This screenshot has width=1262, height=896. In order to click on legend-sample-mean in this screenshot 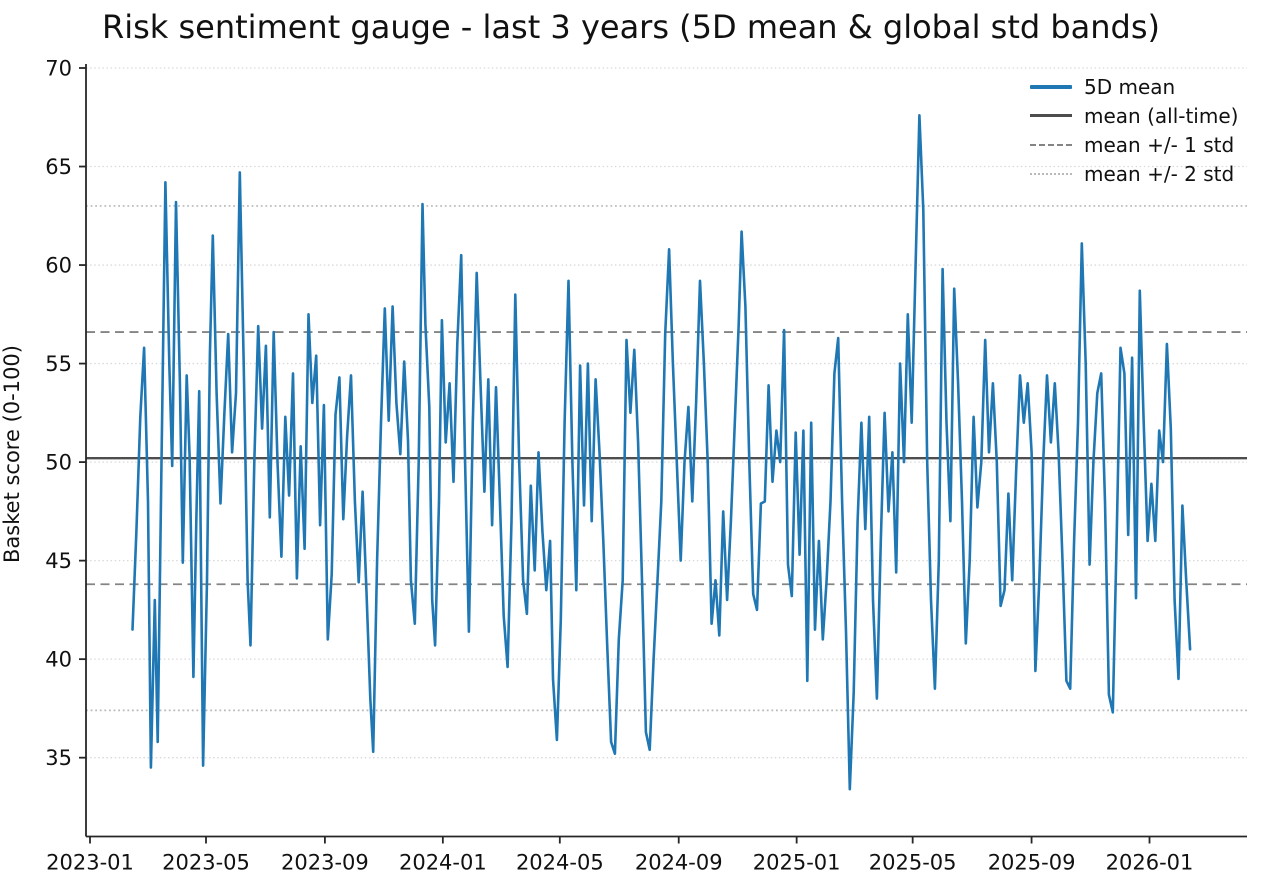, I will do `click(1051, 115)`.